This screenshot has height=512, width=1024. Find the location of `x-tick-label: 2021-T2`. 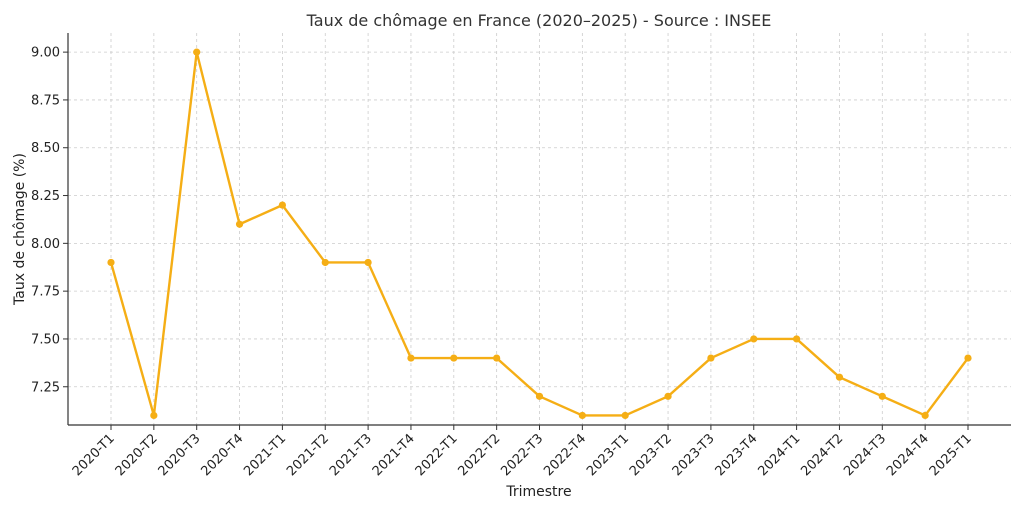

x-tick-label: 2021-T2 is located at coordinates (308, 455).